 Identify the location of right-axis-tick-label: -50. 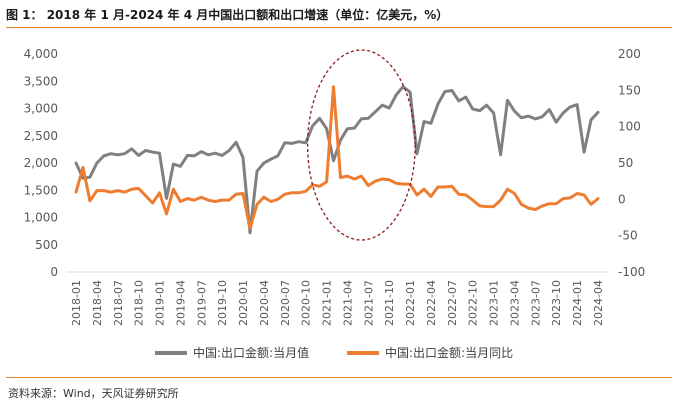
(628, 236).